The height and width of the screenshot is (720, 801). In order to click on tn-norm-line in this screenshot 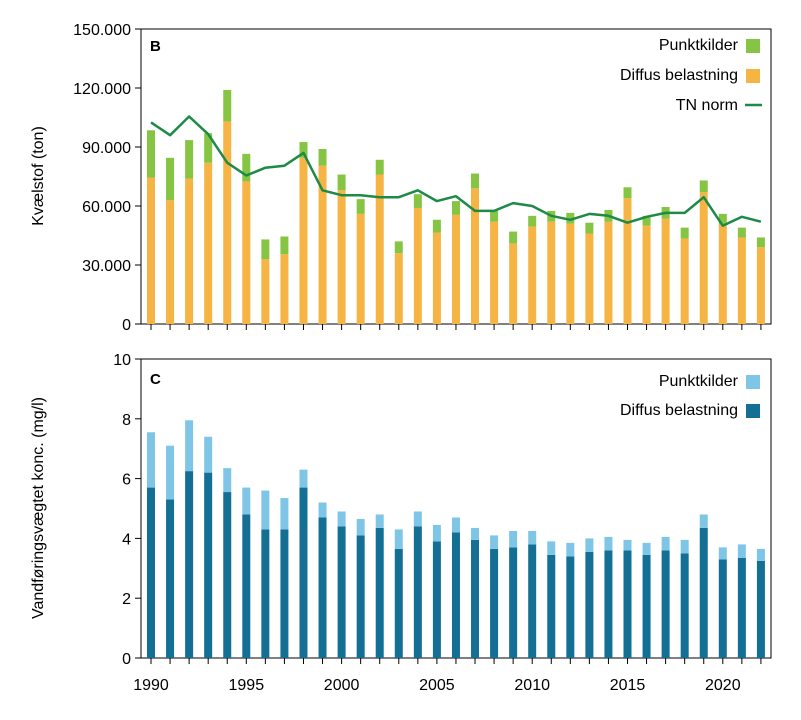, I will do `click(456, 171)`.